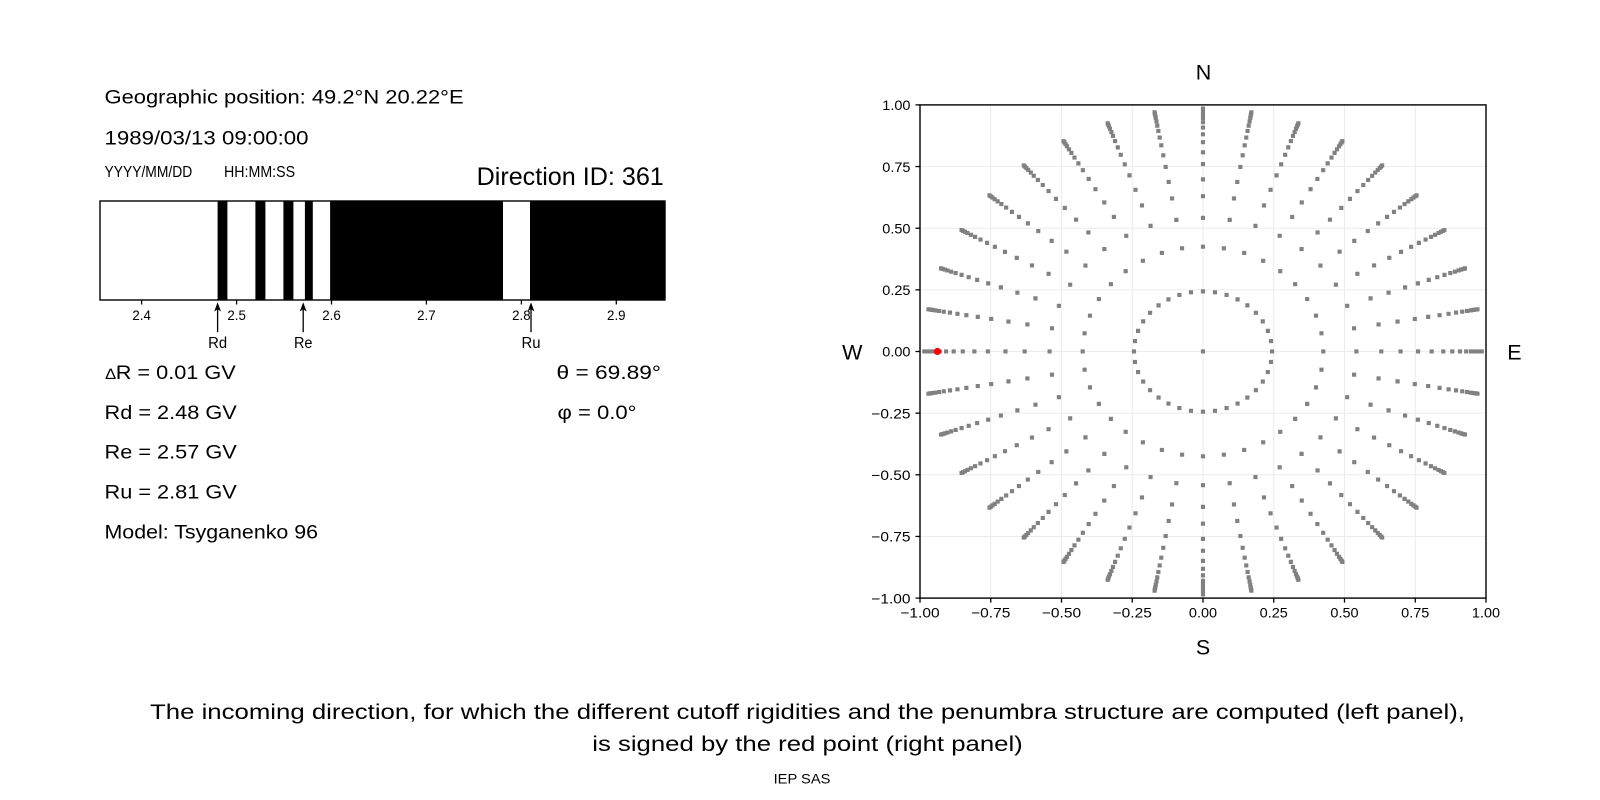  I want to click on svg-text: ∆R = 0.01 GV, so click(171, 373).